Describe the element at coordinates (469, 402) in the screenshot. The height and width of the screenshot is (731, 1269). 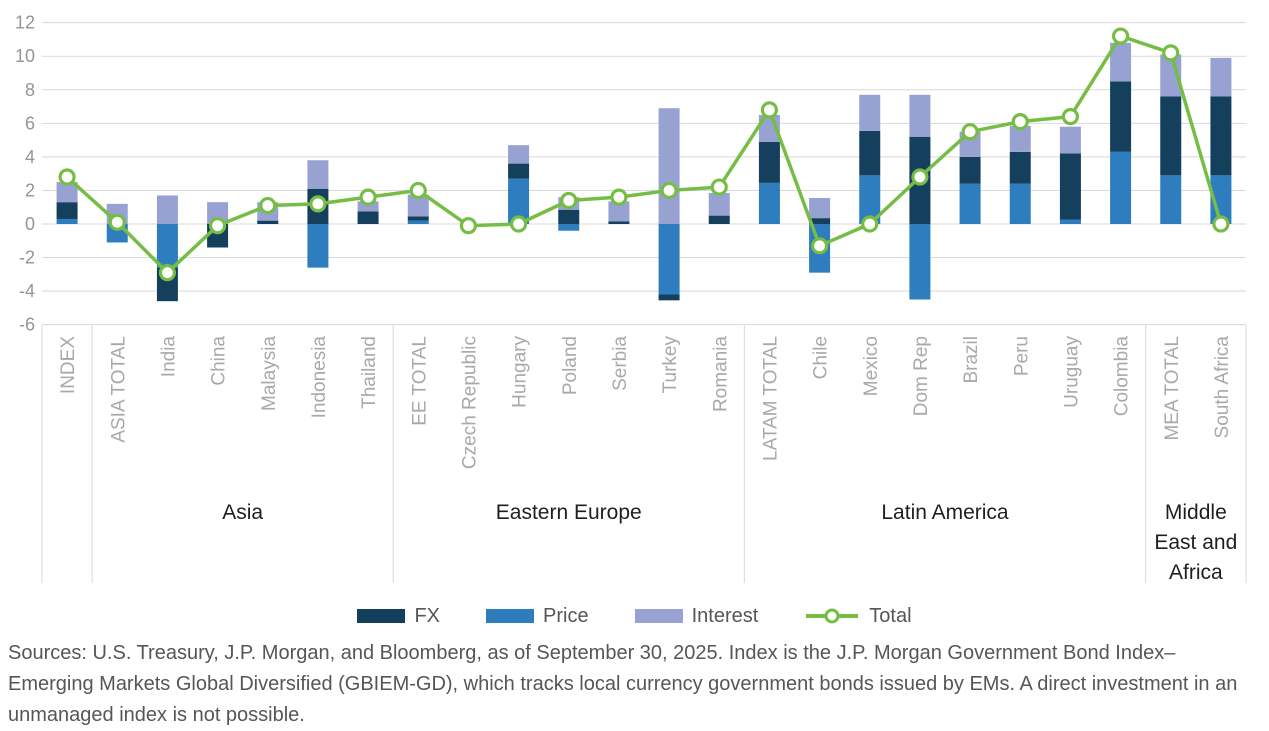
I see `category-label: Czech Republic` at that location.